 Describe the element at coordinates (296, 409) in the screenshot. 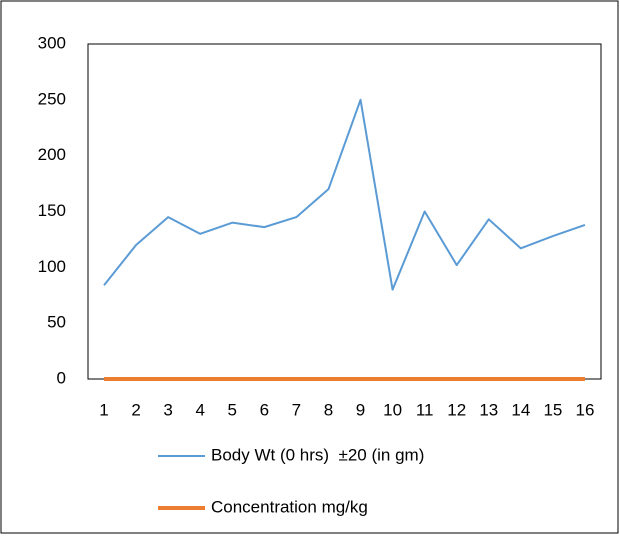

I see `x-tick-label: 7` at that location.